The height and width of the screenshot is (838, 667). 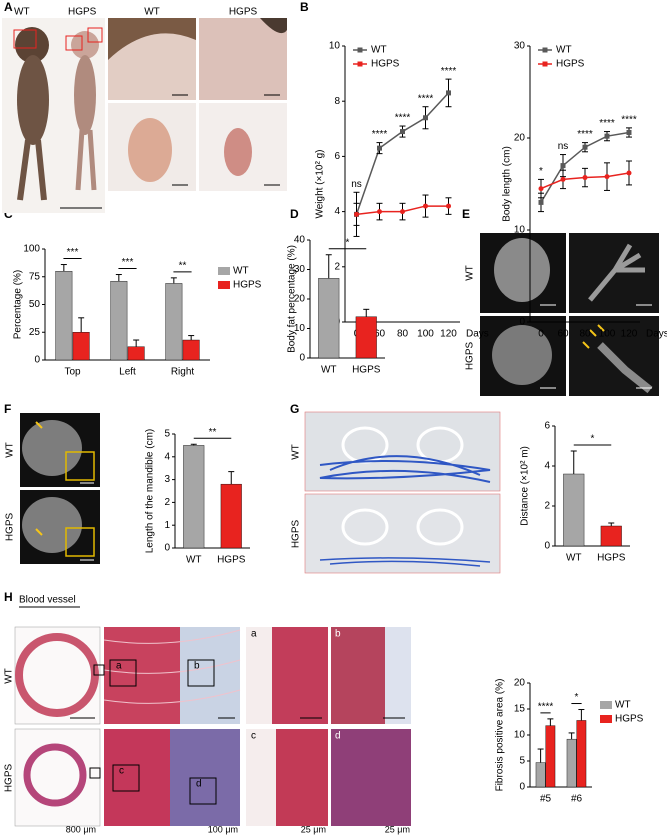 What do you see at coordinates (81, 829) in the screenshot?
I see `scale-label: 800 μm` at bounding box center [81, 829].